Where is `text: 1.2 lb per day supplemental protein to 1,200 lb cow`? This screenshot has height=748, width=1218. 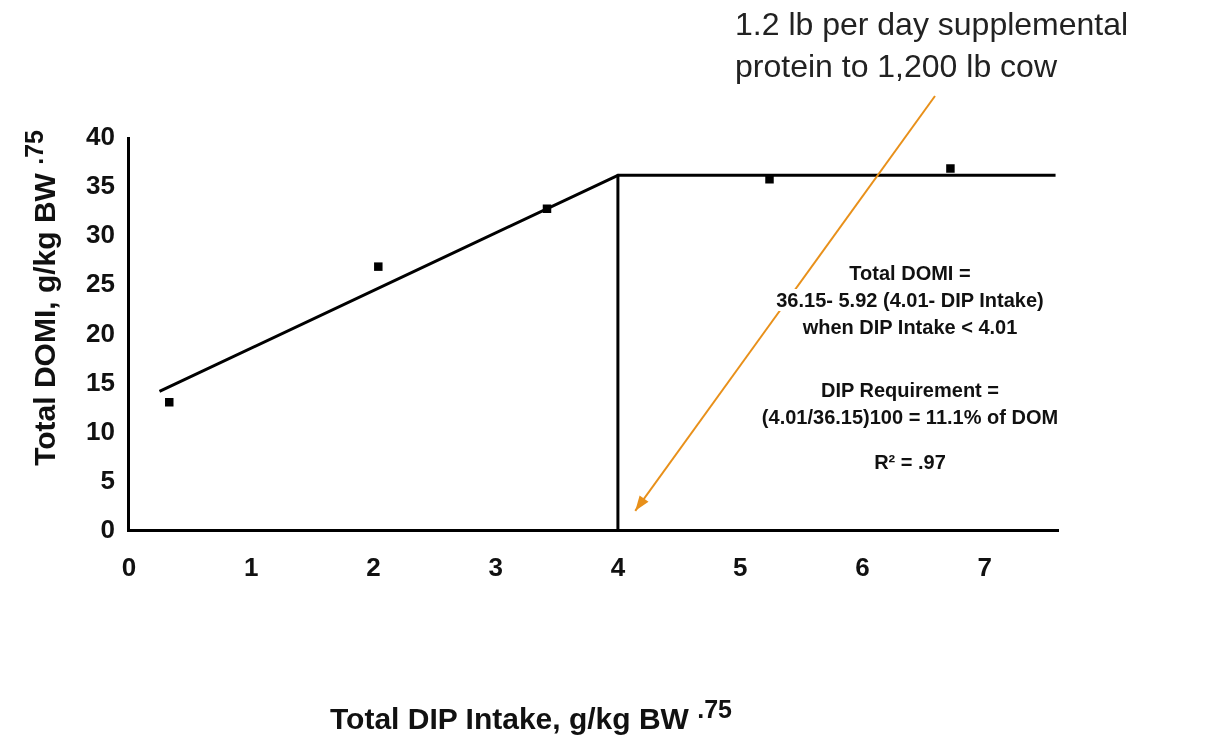 text: 1.2 lb per day supplemental protein to 1,200 lb cow is located at coordinates (932, 44).